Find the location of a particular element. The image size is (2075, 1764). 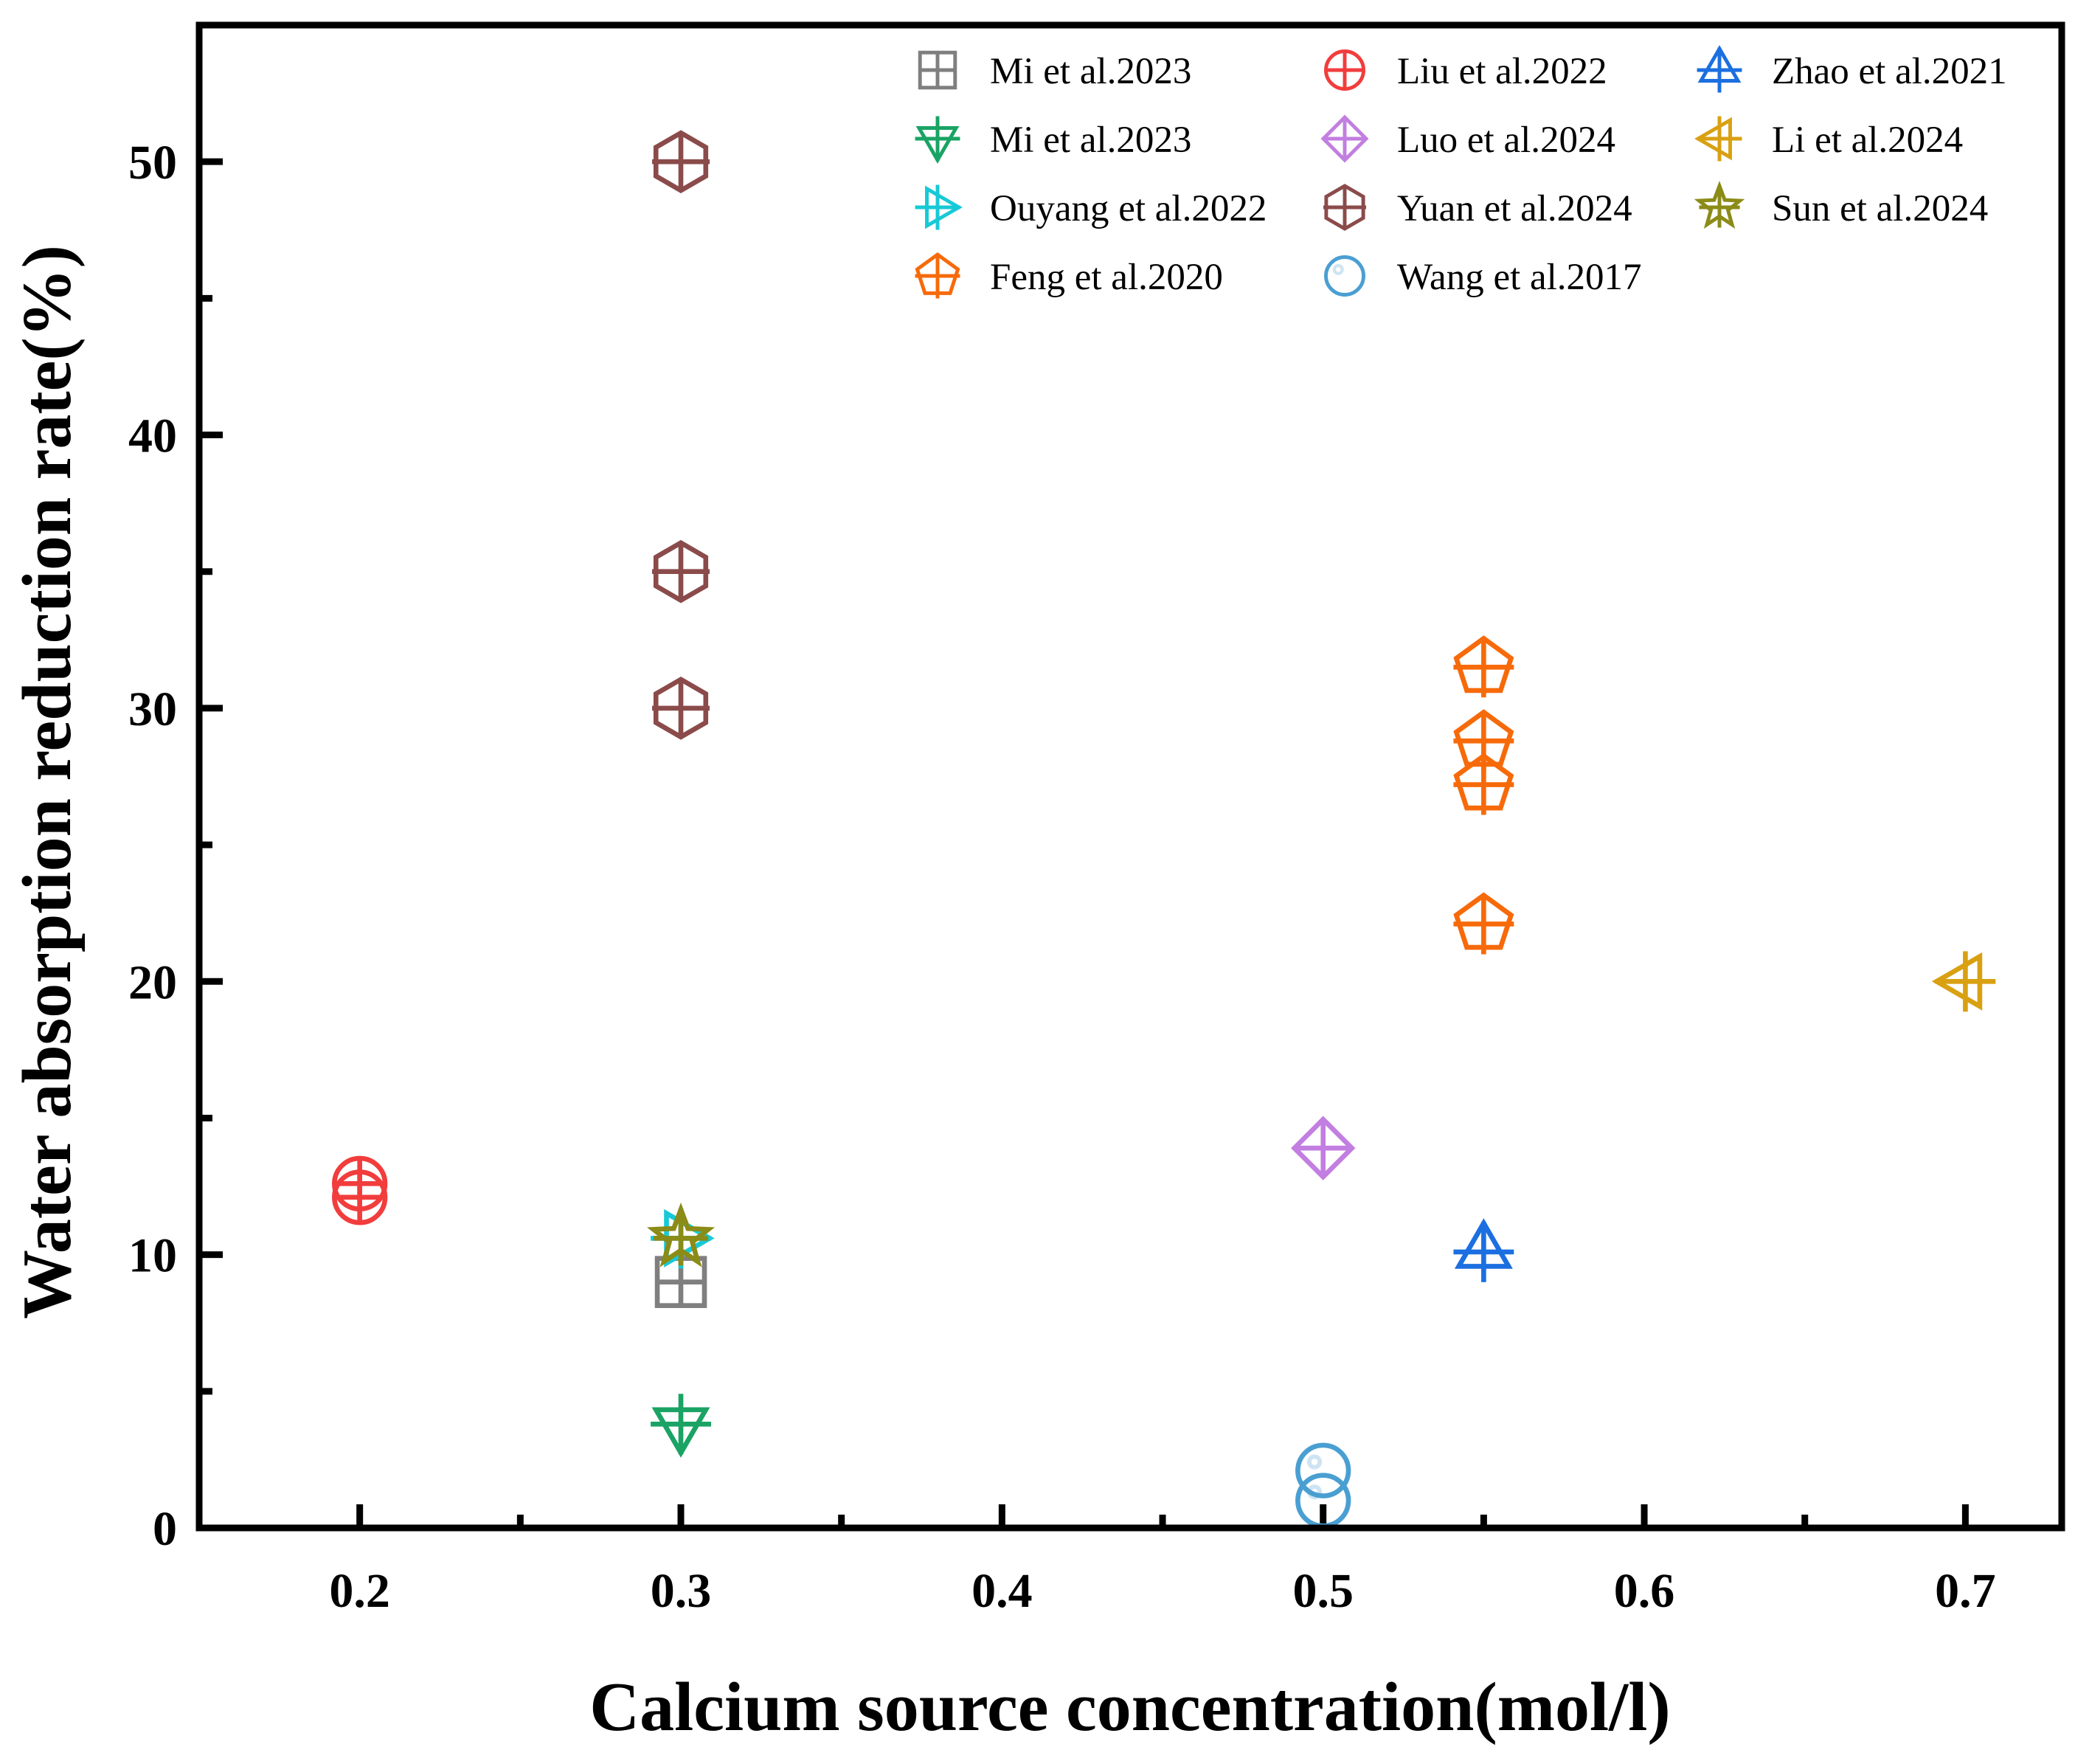

legend-label: Yuan et al.2024 is located at coordinates (1514, 209).